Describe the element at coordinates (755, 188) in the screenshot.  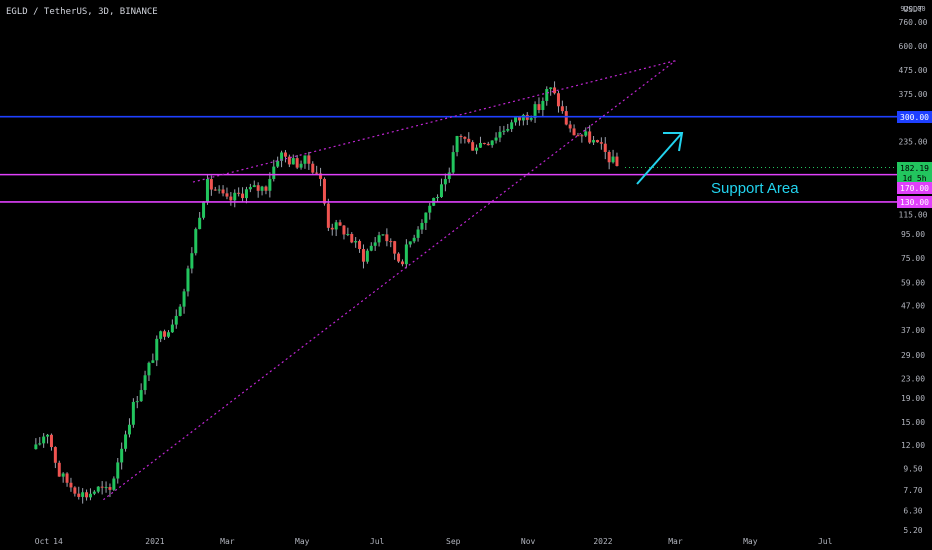
I see `support-area-label: Support Area` at that location.